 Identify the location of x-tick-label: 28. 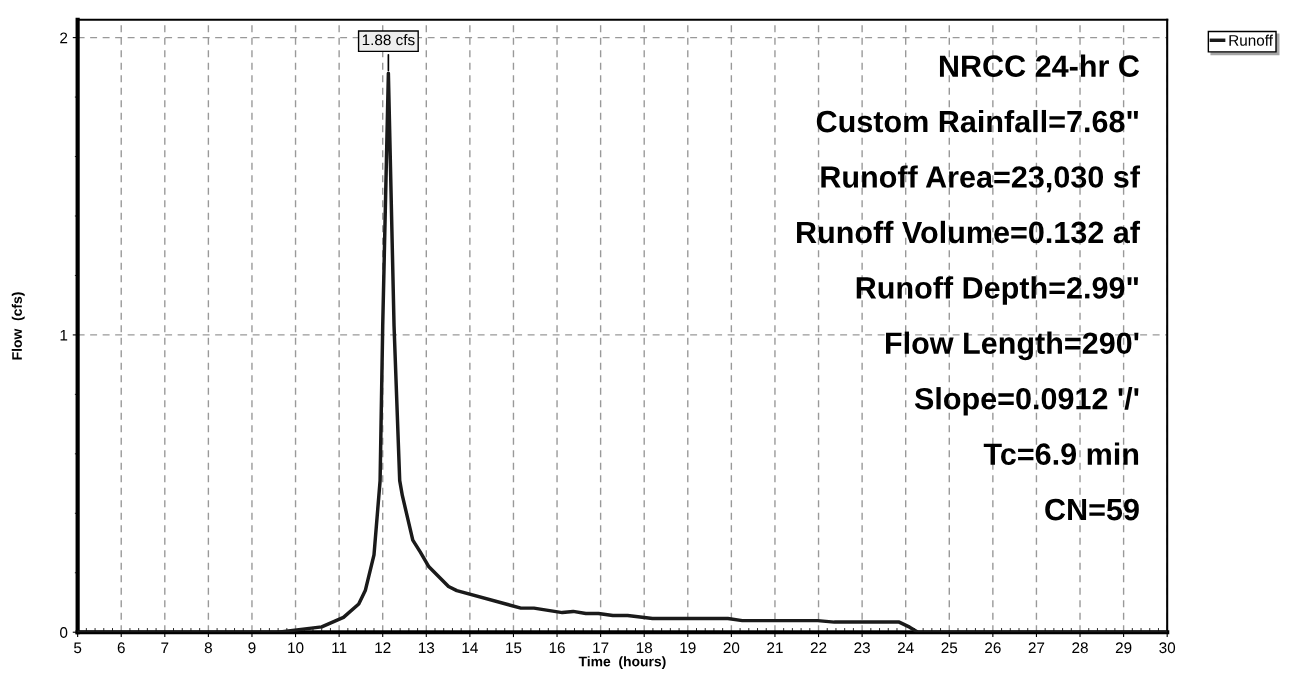
(1080, 648).